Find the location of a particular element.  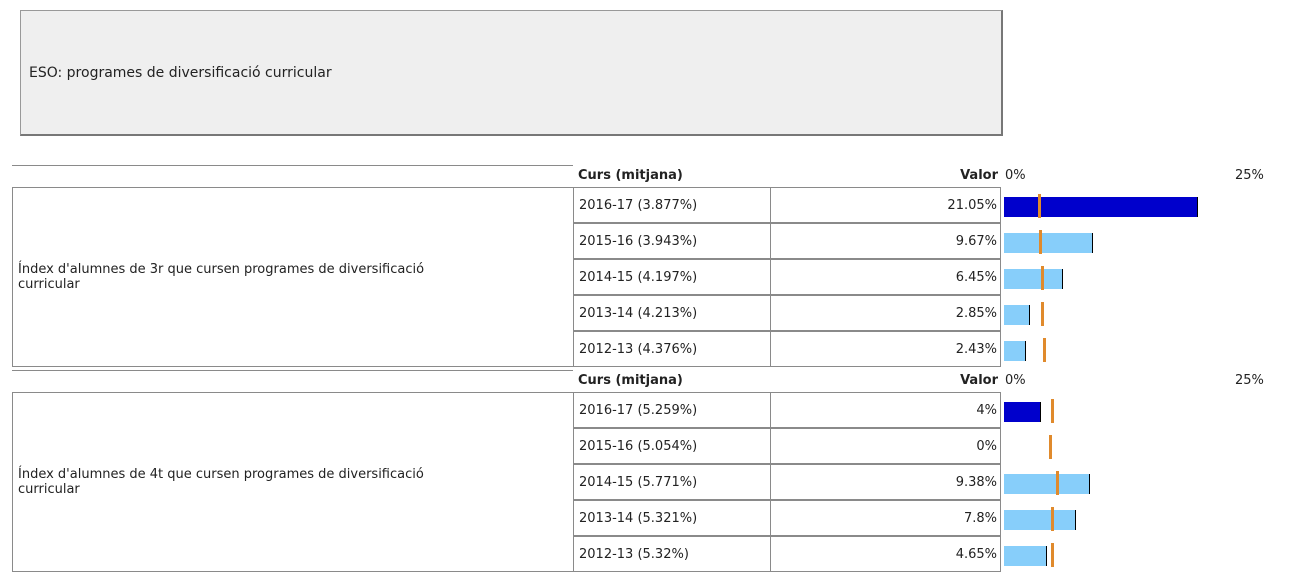

value-cell: 2.85% is located at coordinates (885, 313).